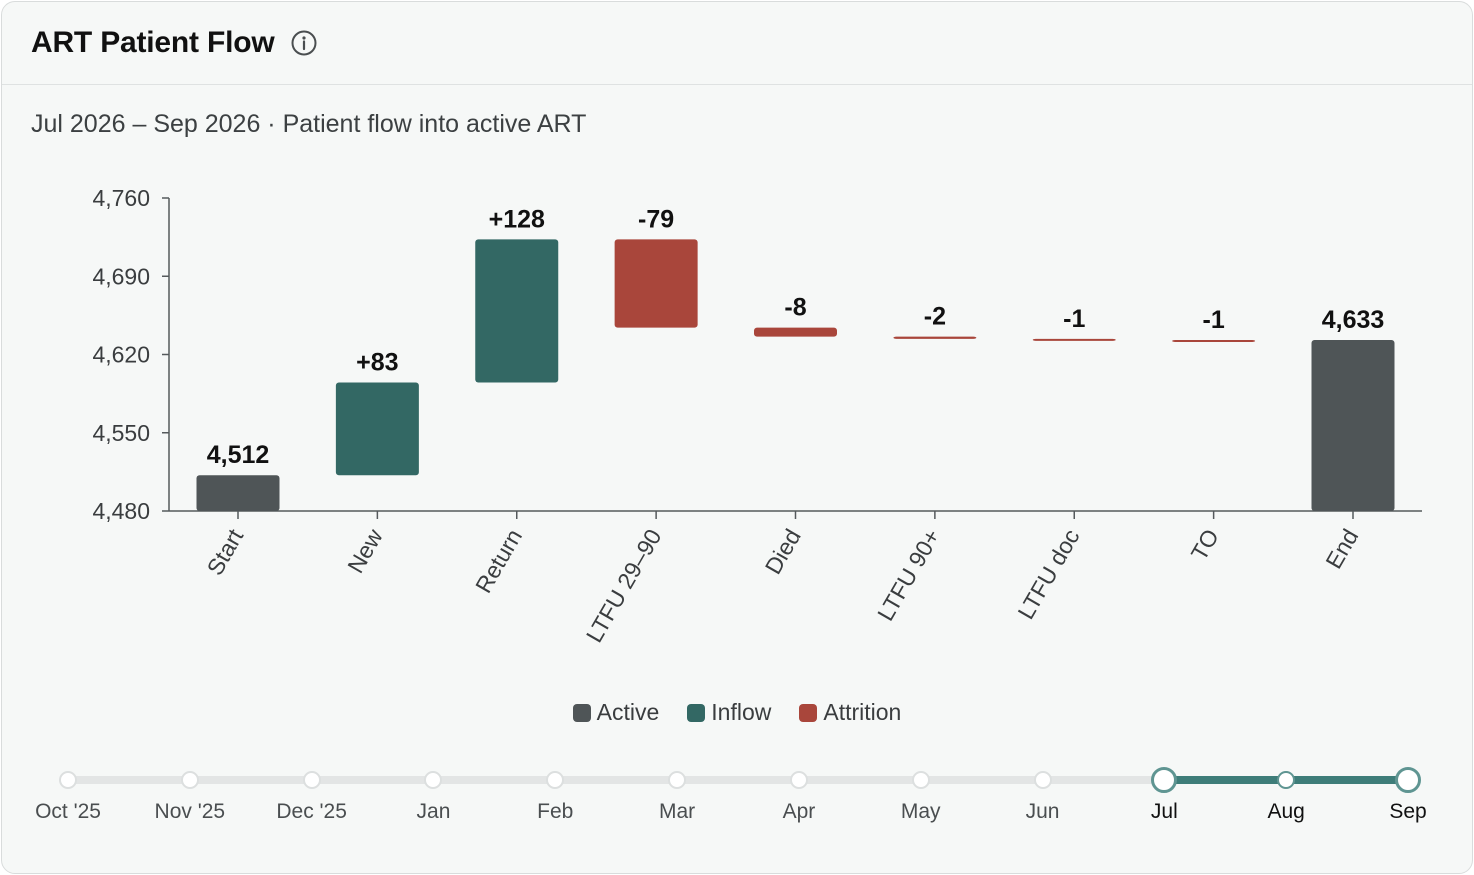 The image size is (1474, 875). I want to click on data-label: -79, so click(656, 219).